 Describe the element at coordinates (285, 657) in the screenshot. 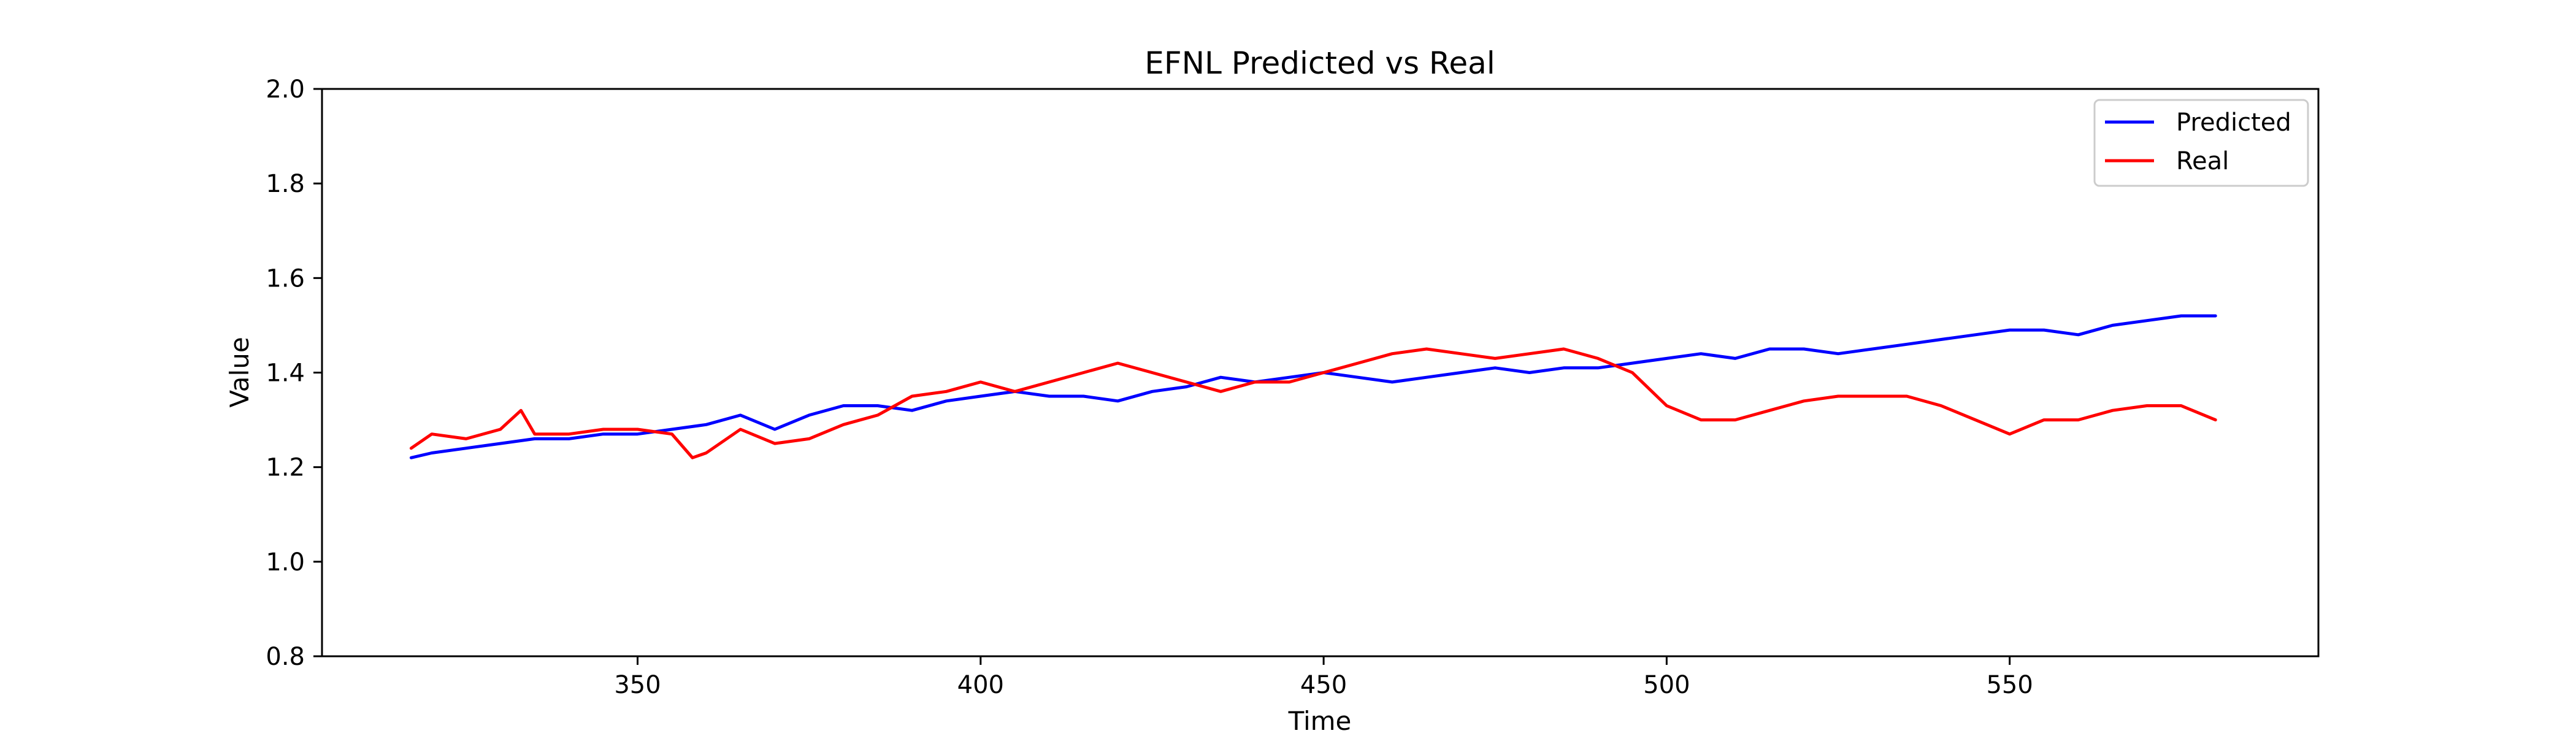

I see `y-tick-label: 0.8` at that location.